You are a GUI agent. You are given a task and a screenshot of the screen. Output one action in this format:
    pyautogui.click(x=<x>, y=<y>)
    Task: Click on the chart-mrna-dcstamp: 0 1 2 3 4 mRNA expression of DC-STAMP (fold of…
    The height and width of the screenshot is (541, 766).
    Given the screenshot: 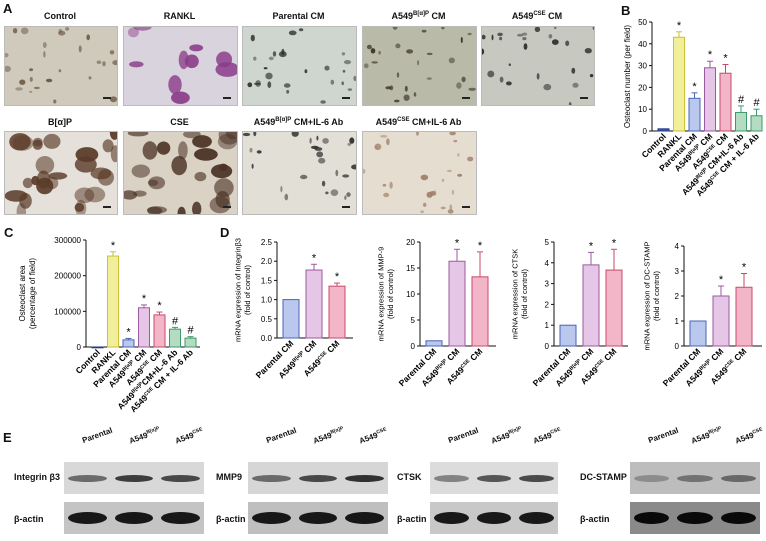 What is the action you would take?
    pyautogui.click(x=702, y=314)
    